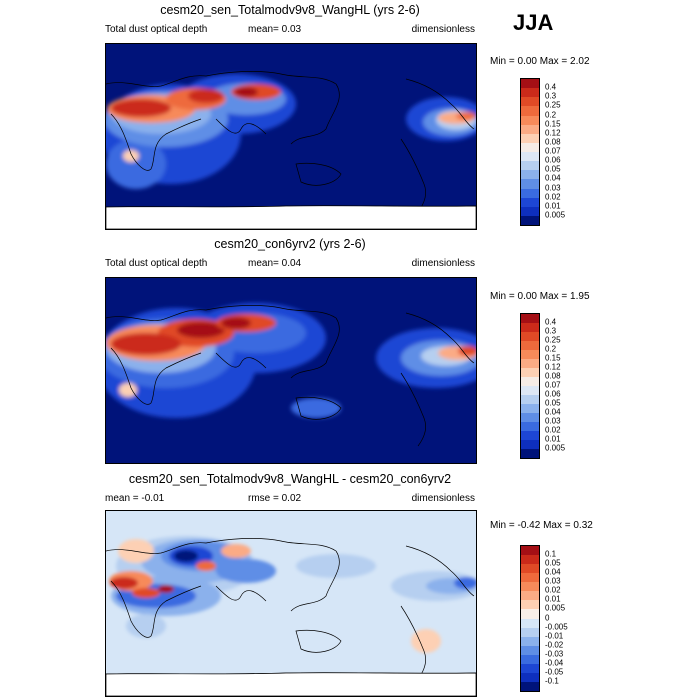 The image size is (700, 700). Describe the element at coordinates (291, 603) in the screenshot. I see `panel-3-map` at that location.